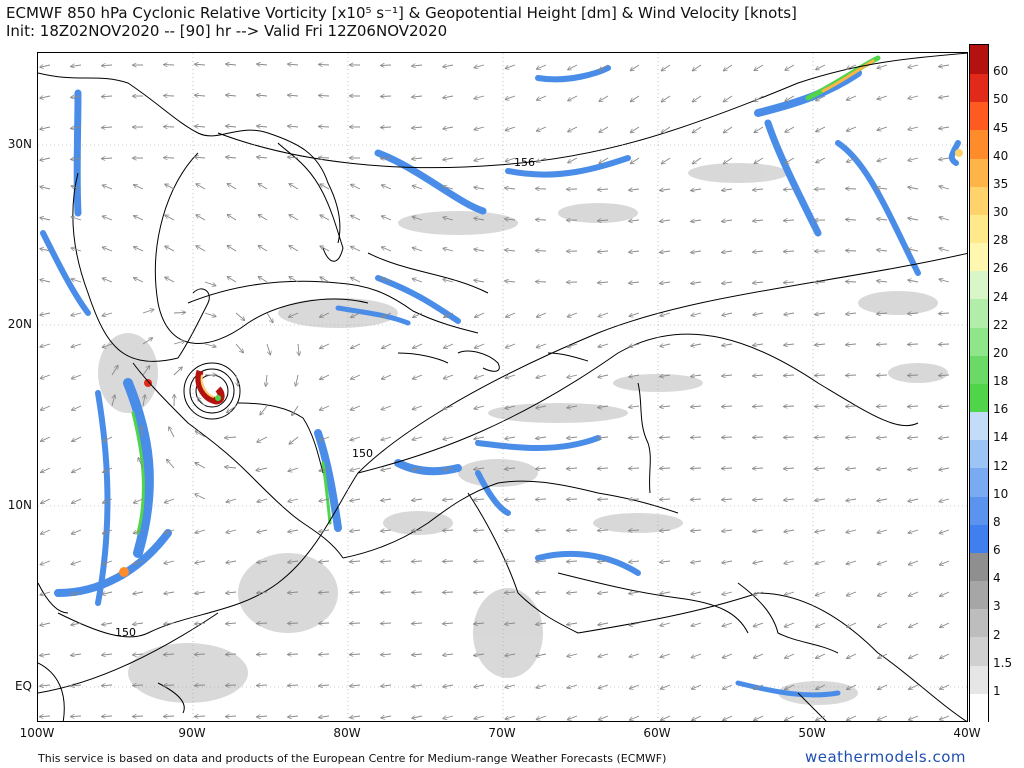 This screenshot has height=768, width=1024. I want to click on colorbar-tick-label: 8, so click(997, 521).